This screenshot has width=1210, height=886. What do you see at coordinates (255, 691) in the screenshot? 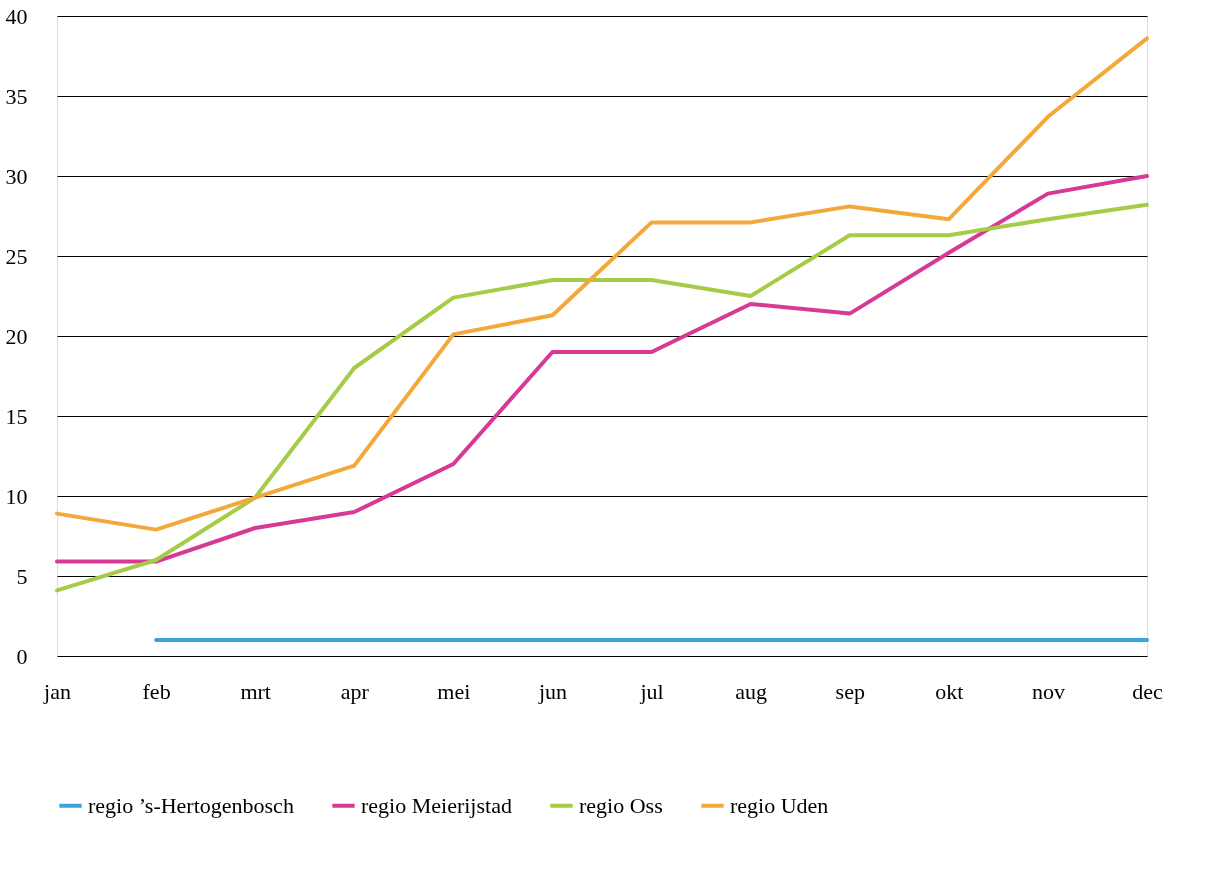
I see `x-tick-label: mrt` at bounding box center [255, 691].